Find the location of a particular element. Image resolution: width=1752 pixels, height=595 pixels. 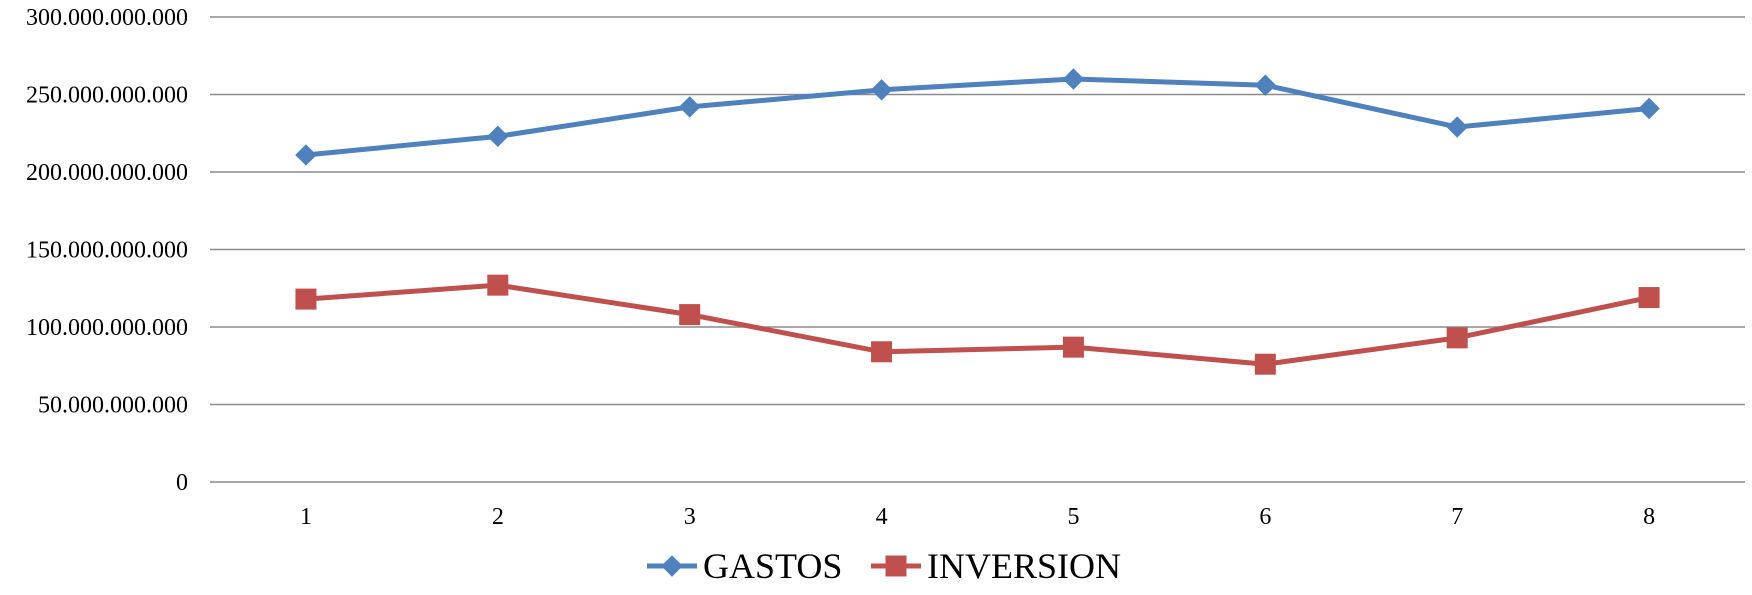

legend-label: INVERSION is located at coordinates (1024, 566).